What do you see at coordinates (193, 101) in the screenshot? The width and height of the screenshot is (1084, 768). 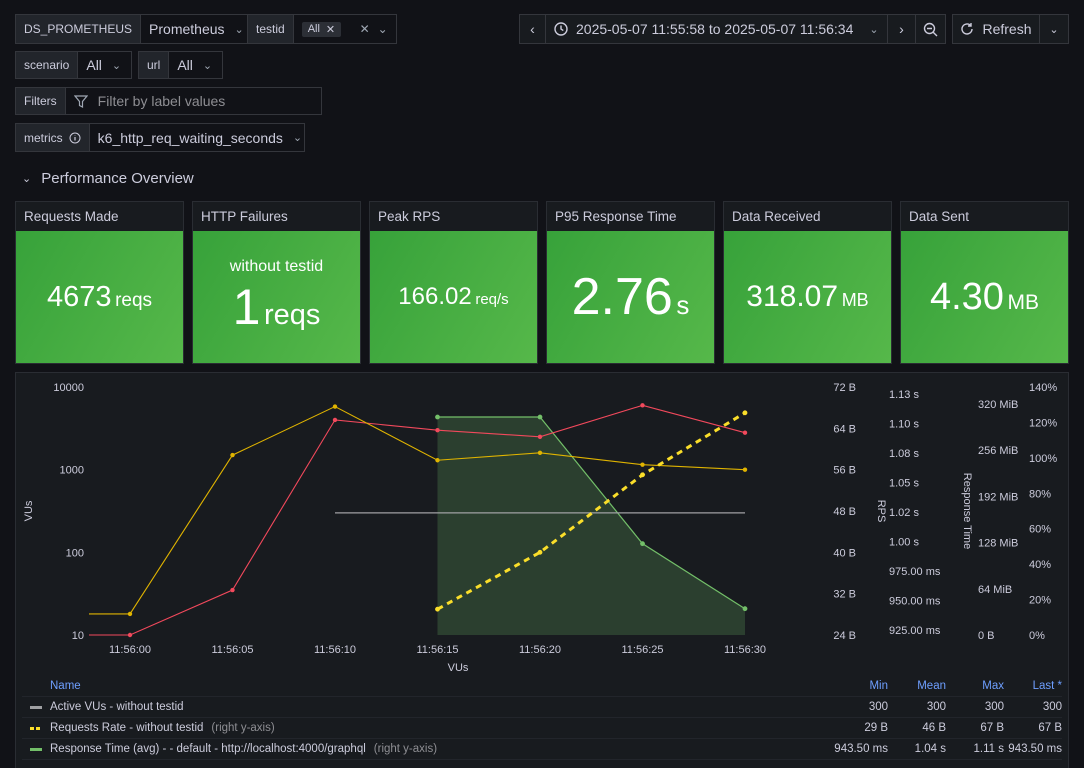 I see `filters-input: Filter by label values` at bounding box center [193, 101].